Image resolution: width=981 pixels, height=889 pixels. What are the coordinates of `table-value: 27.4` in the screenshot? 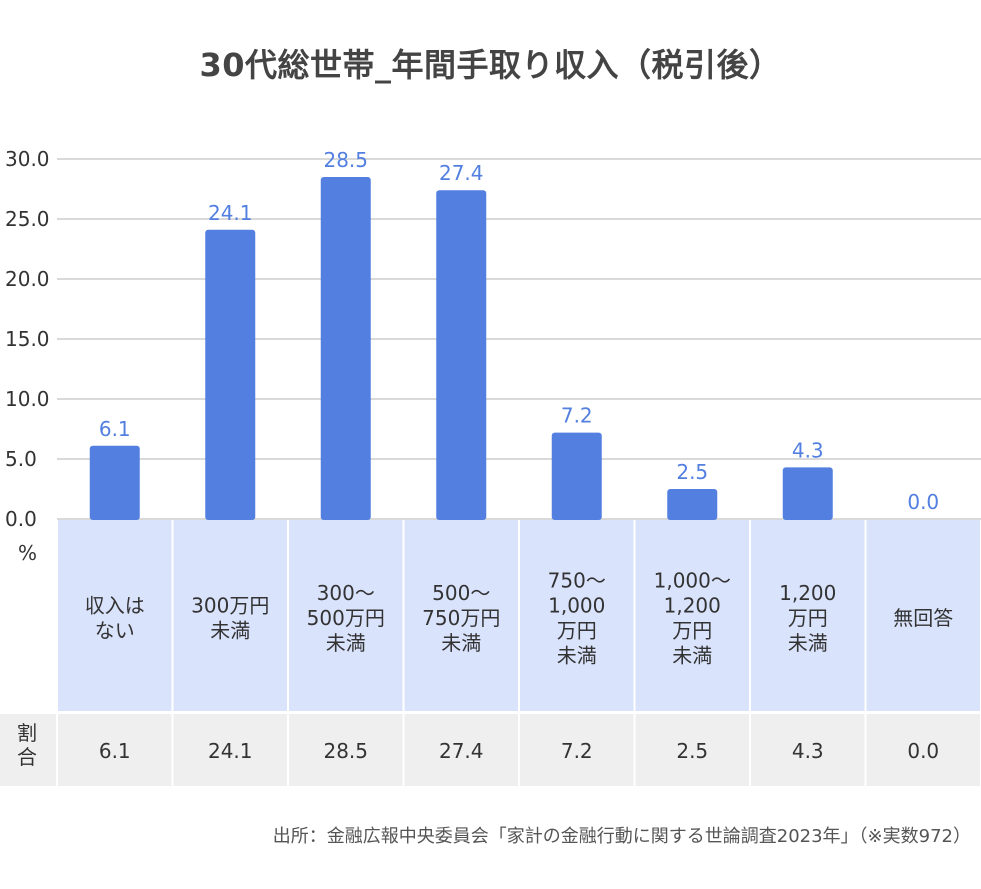 It's located at (461, 751).